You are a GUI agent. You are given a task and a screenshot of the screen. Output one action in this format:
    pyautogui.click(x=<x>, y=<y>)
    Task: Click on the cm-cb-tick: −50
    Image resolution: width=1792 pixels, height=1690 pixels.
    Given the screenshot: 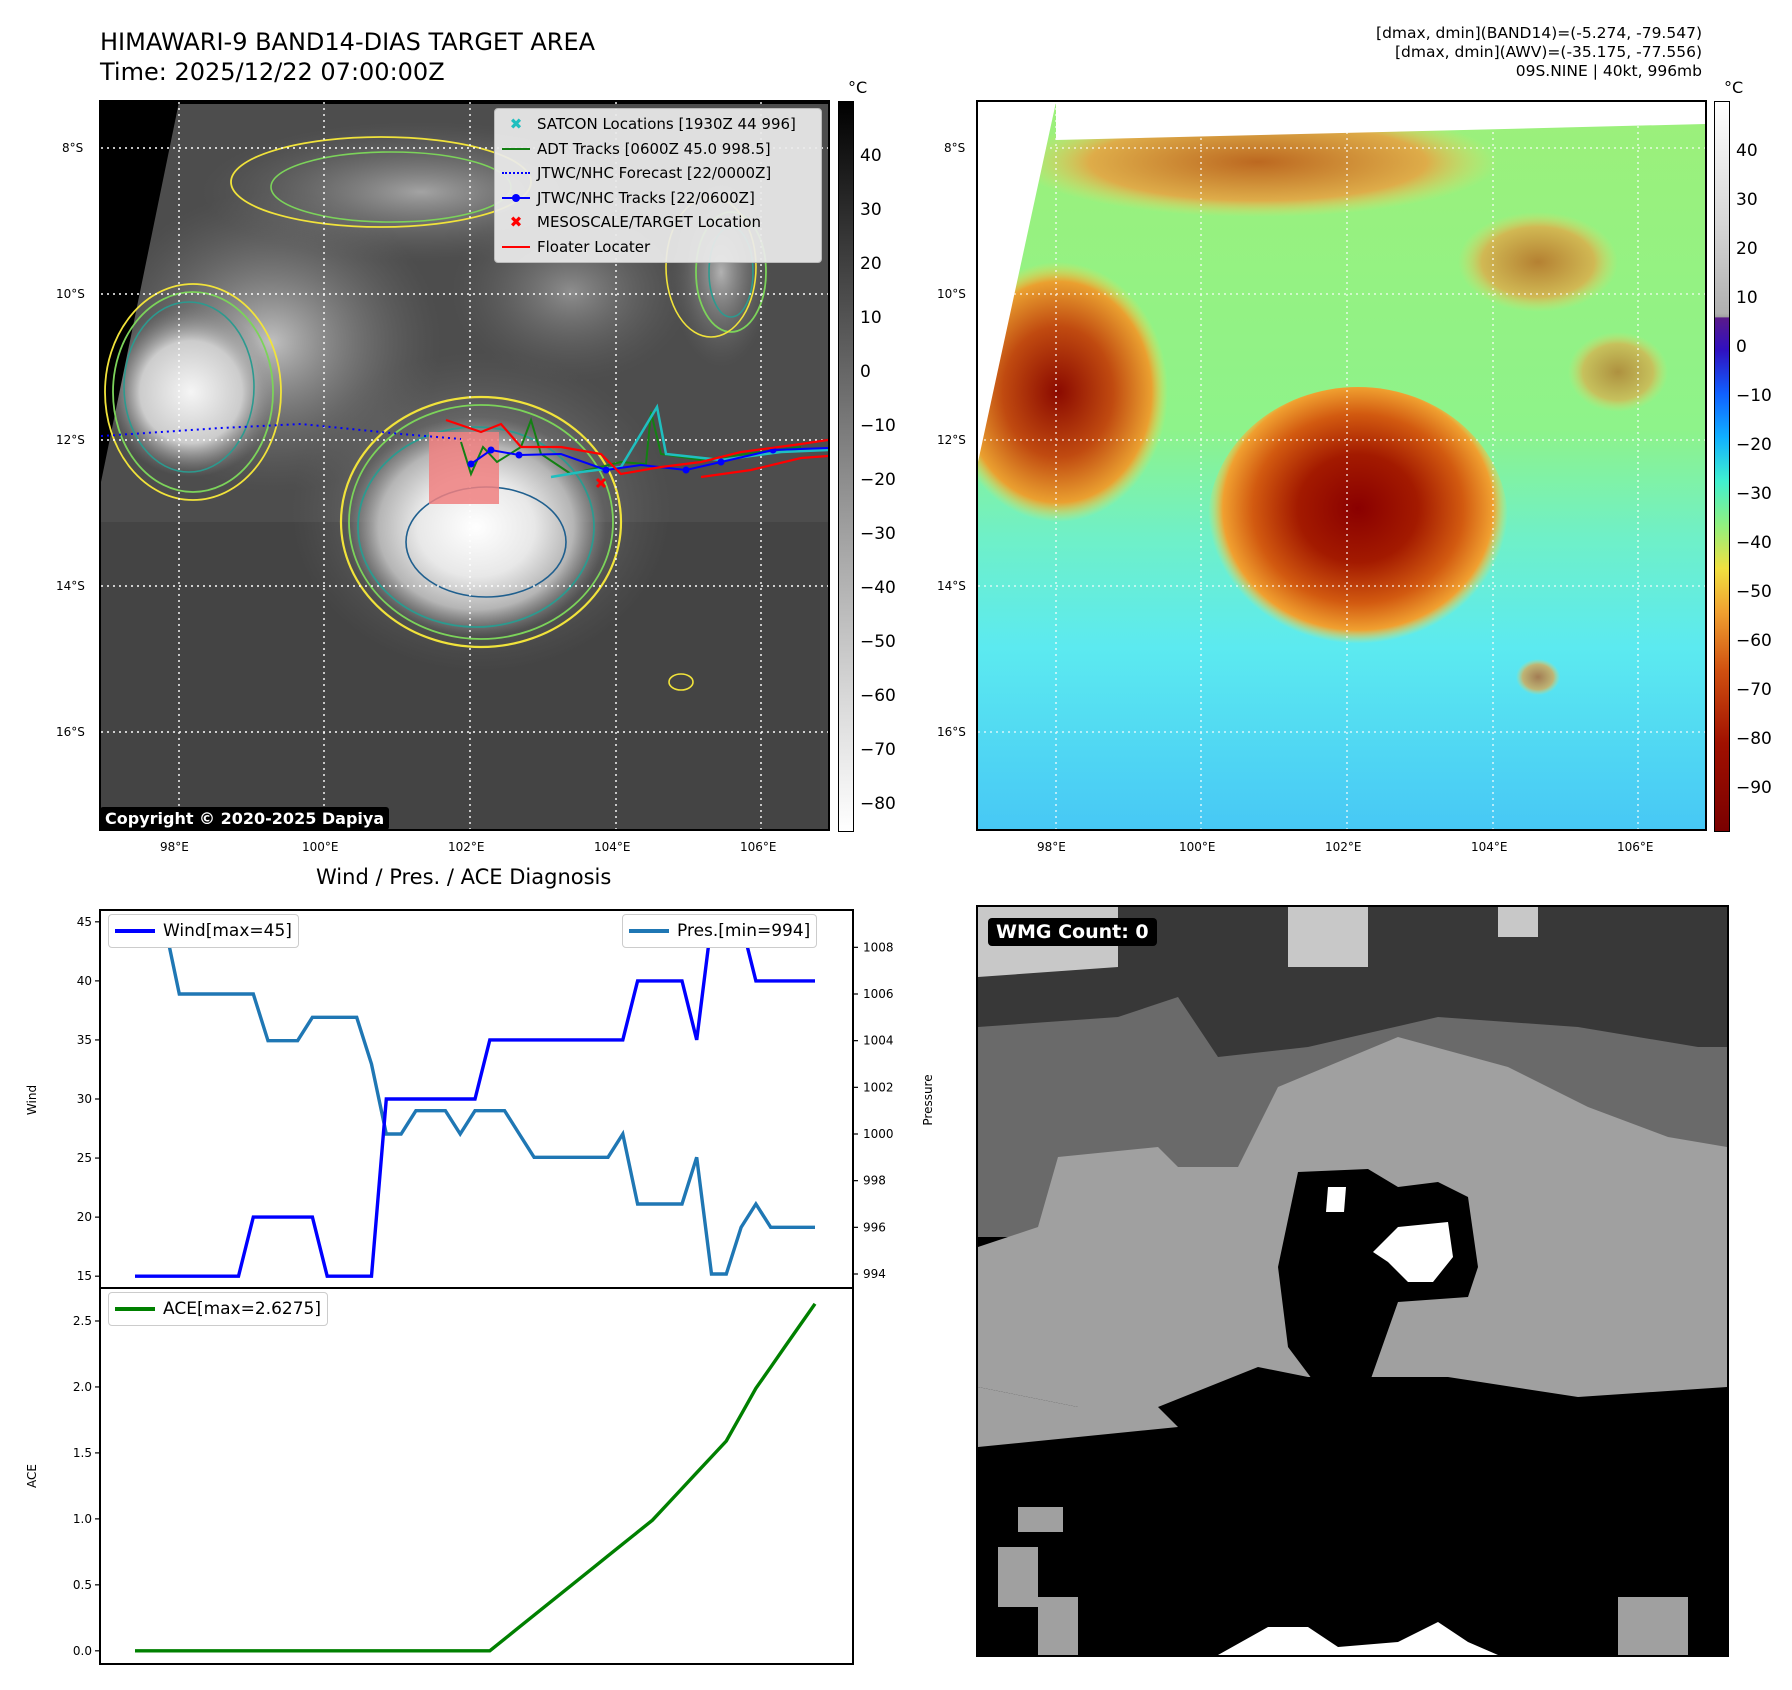 What is the action you would take?
    pyautogui.click(x=1754, y=592)
    